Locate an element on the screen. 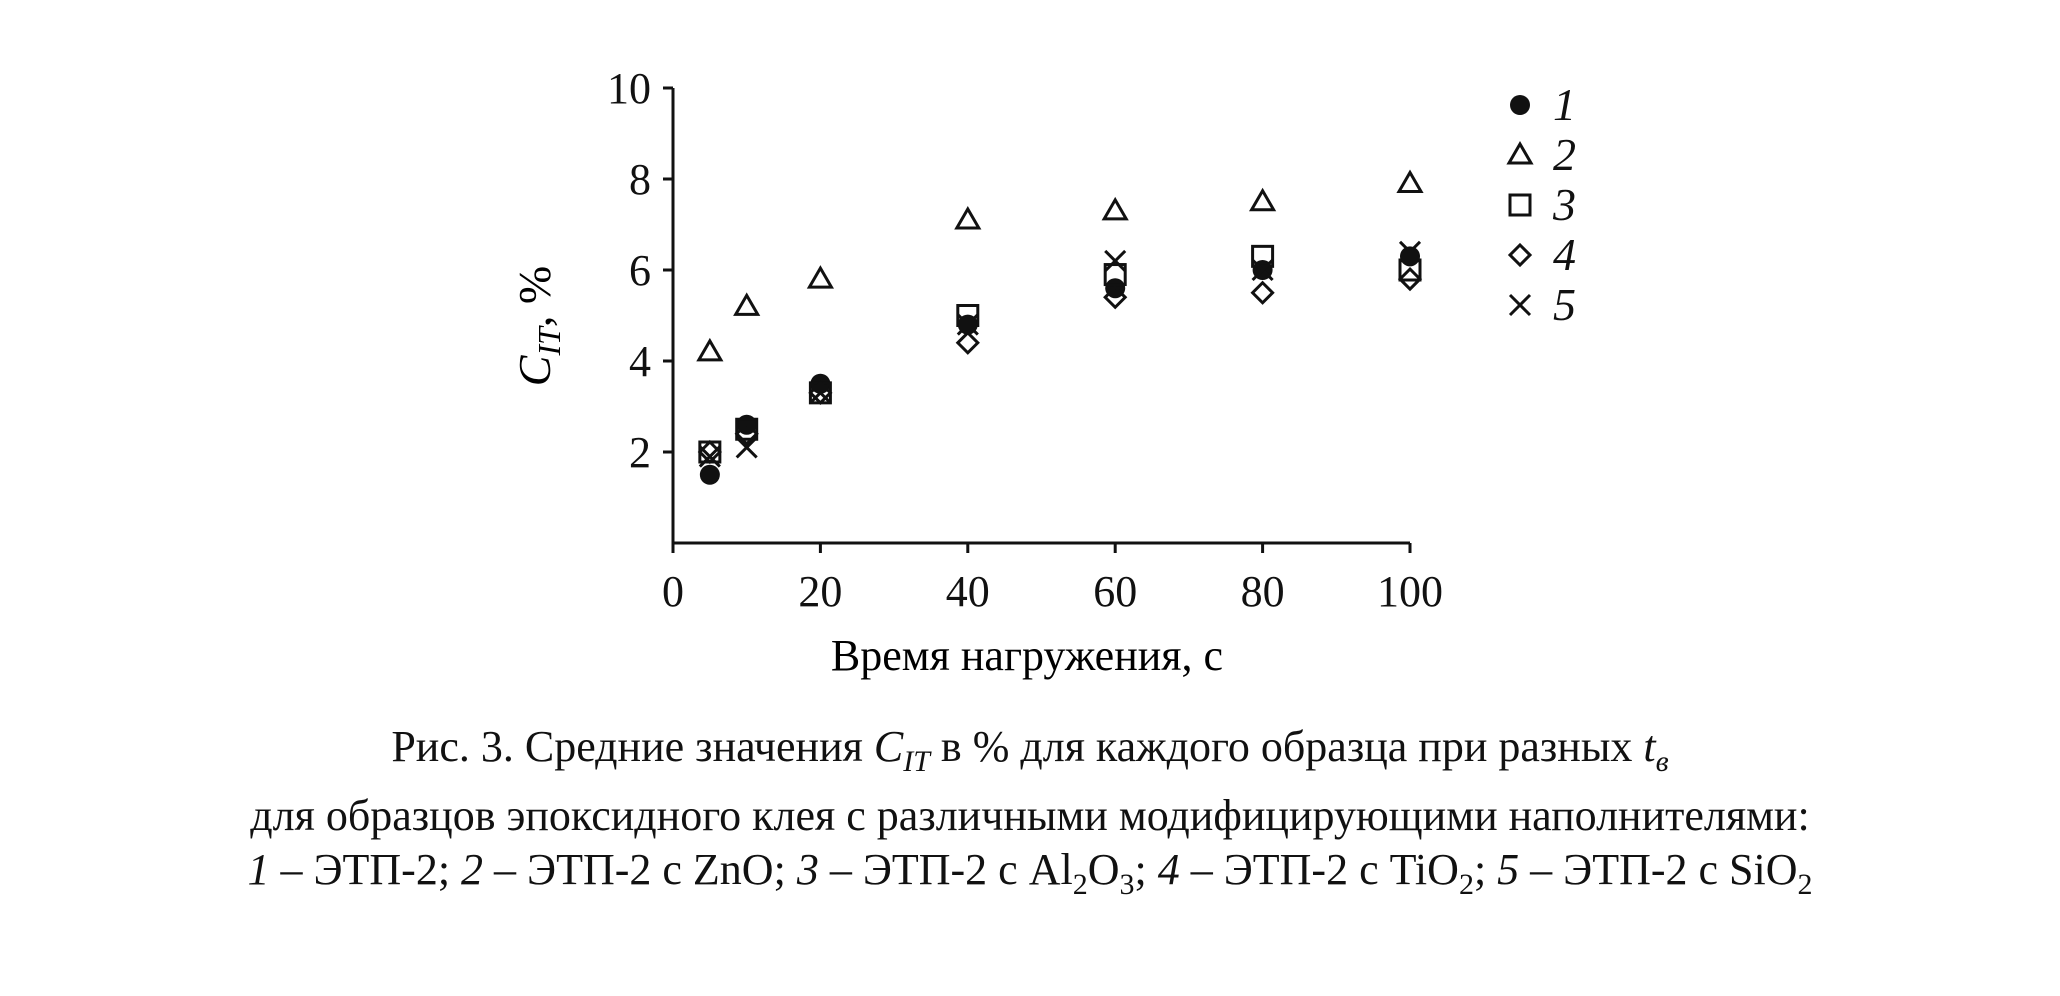 Image resolution: width=2060 pixels, height=996 pixels. chart-points is located at coordinates (1060, 327).